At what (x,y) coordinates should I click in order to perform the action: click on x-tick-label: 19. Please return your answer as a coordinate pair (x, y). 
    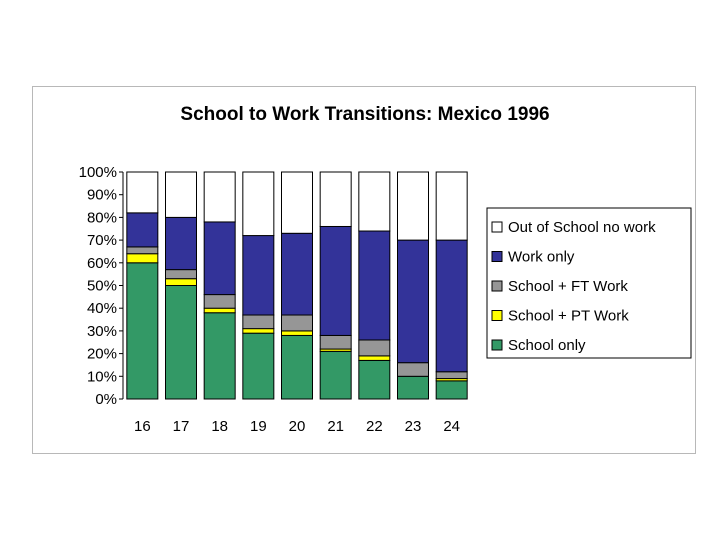
    Looking at the image, I should click on (258, 426).